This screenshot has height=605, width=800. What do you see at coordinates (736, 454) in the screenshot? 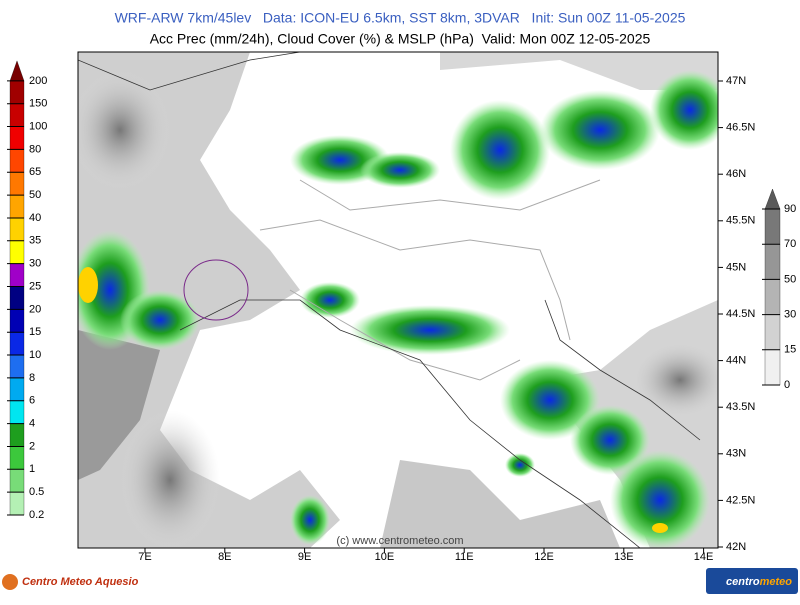
I see `lat-label: 43N` at bounding box center [736, 454].